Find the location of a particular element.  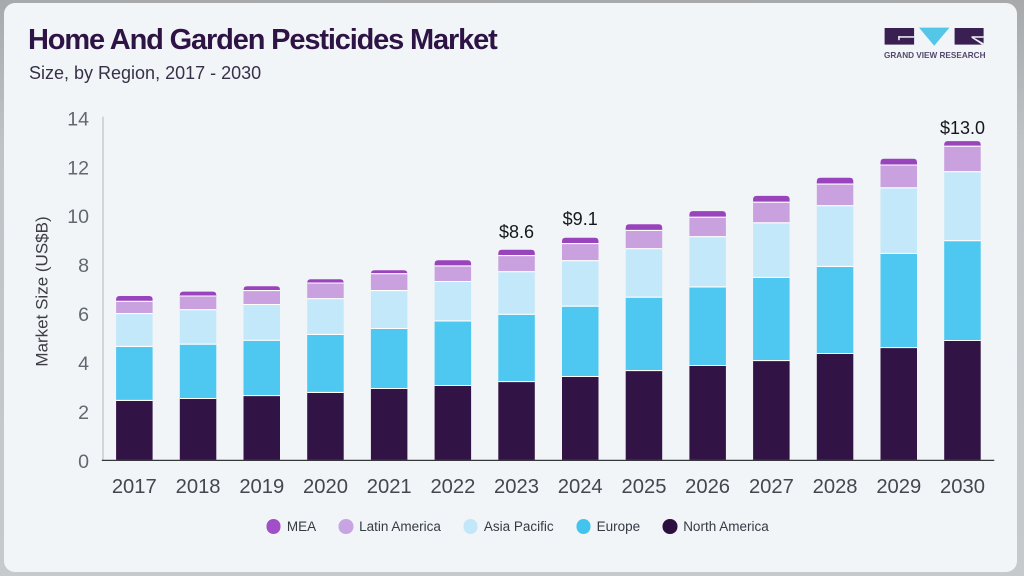

svg-text: 2021 is located at coordinates (389, 487).